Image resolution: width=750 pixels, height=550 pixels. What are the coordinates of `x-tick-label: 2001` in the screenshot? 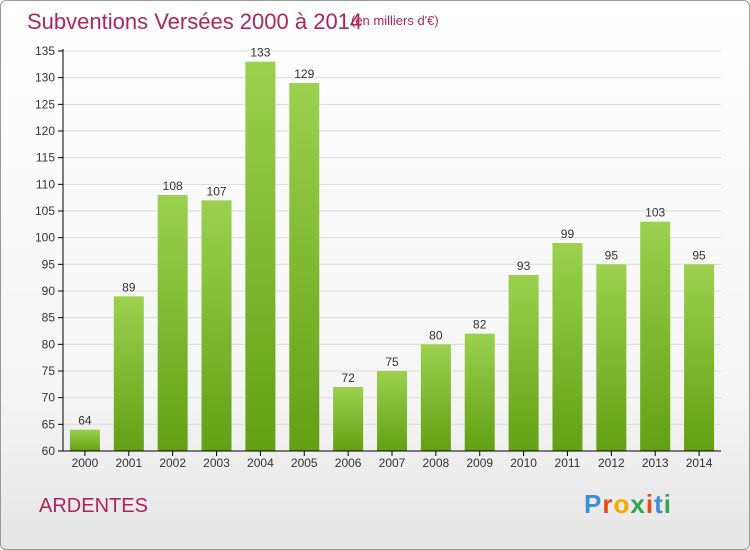 It's located at (128, 463).